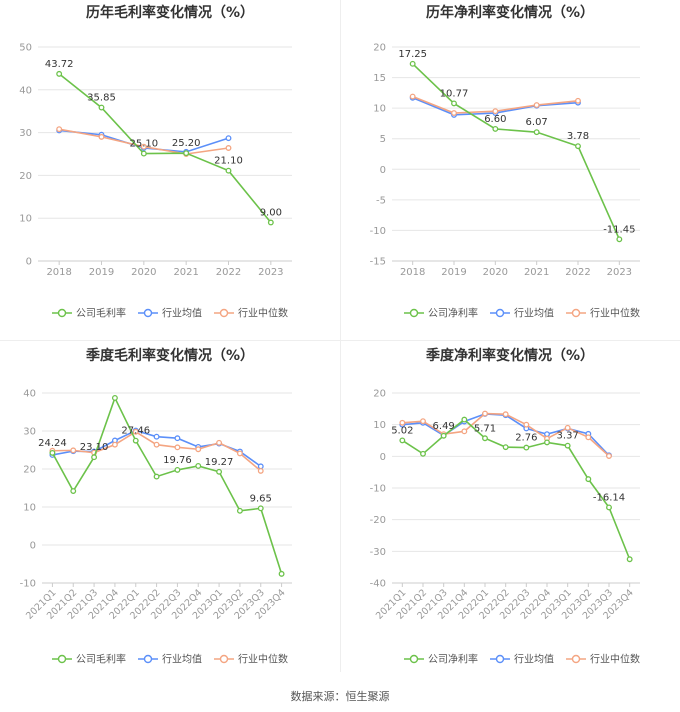 This screenshot has width=680, height=712. What do you see at coordinates (29, 470) in the screenshot?
I see `y-tick-label: 20` at bounding box center [29, 470].